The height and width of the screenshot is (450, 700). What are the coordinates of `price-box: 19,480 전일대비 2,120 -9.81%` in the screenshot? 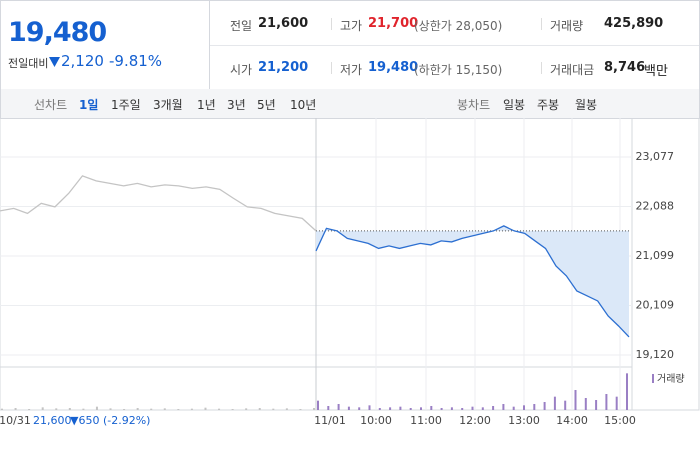 It's located at (105, 45).